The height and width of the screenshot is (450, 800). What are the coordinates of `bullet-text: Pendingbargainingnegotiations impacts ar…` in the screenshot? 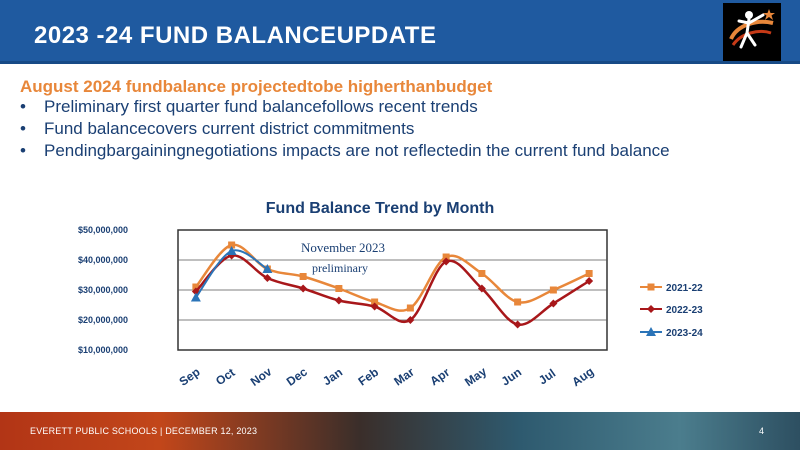 It's located at (357, 150).